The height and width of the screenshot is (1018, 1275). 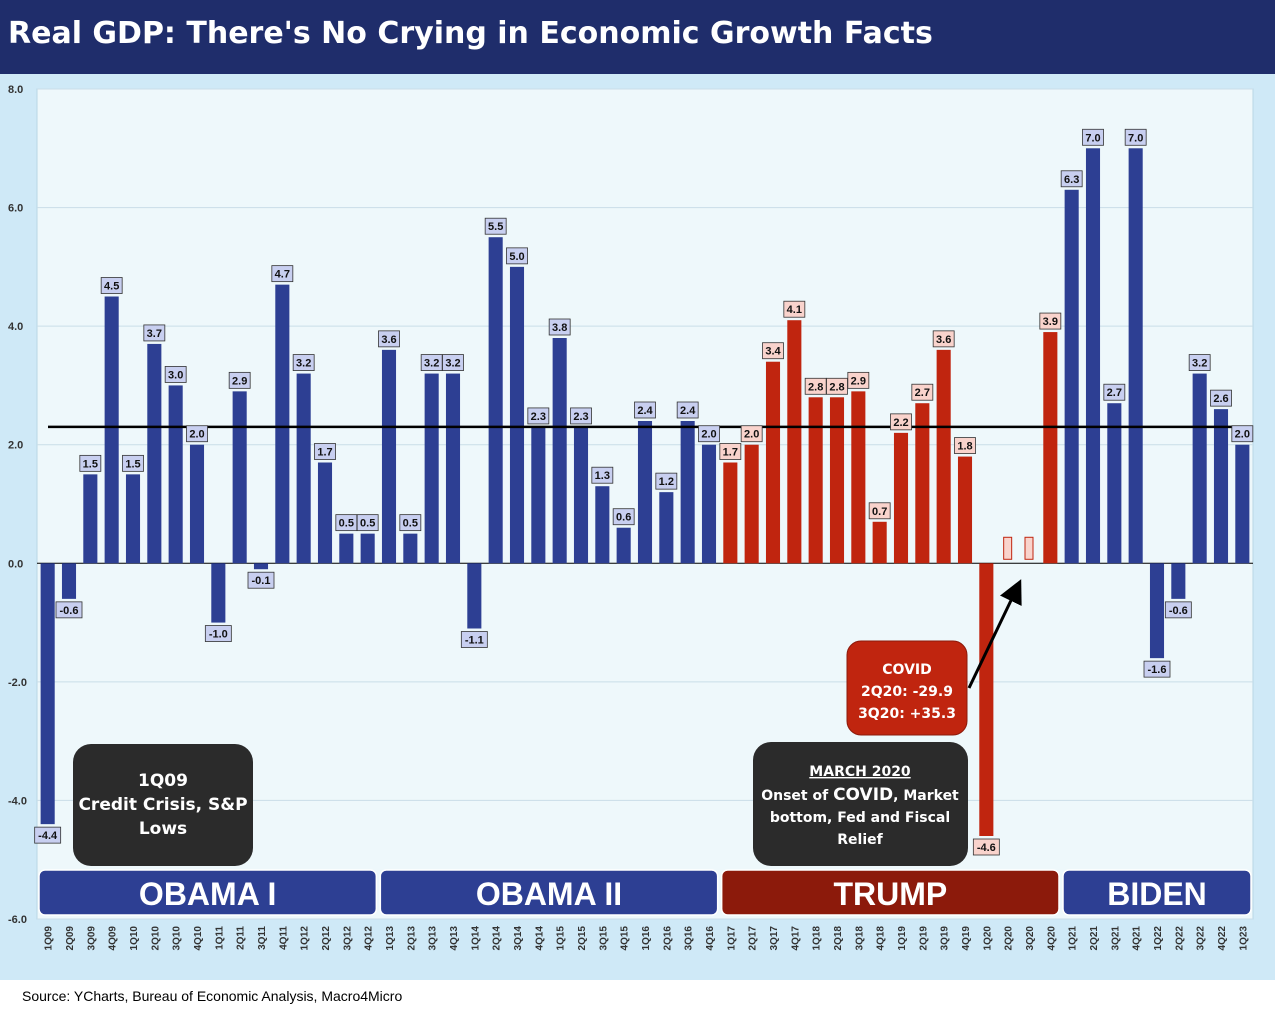 What do you see at coordinates (324, 453) in the screenshot?
I see `data-label-text: 1.7` at bounding box center [324, 453].